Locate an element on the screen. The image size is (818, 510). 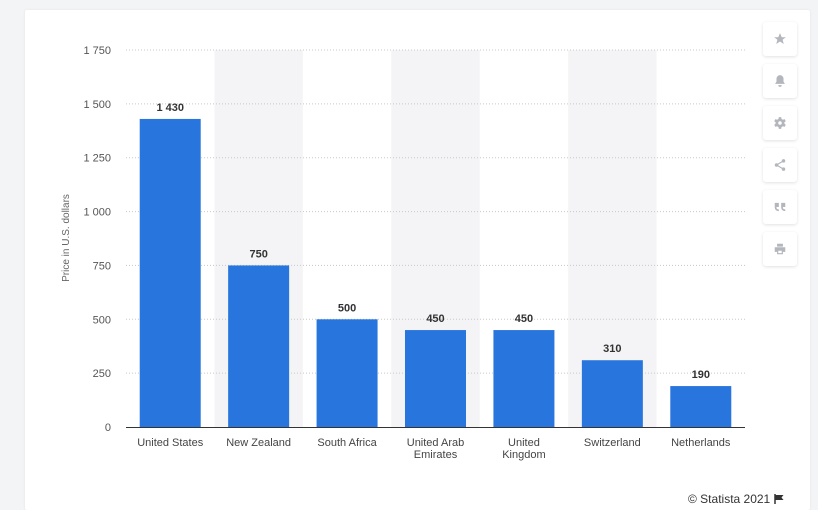
bell-icon is located at coordinates (780, 81).